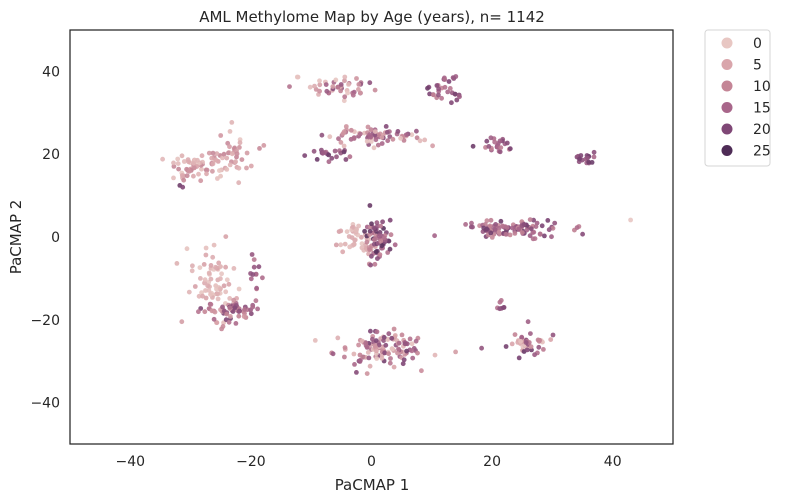 Image resolution: width=786 pixels, height=504 pixels. I want to click on legend-label: 10, so click(762, 87).